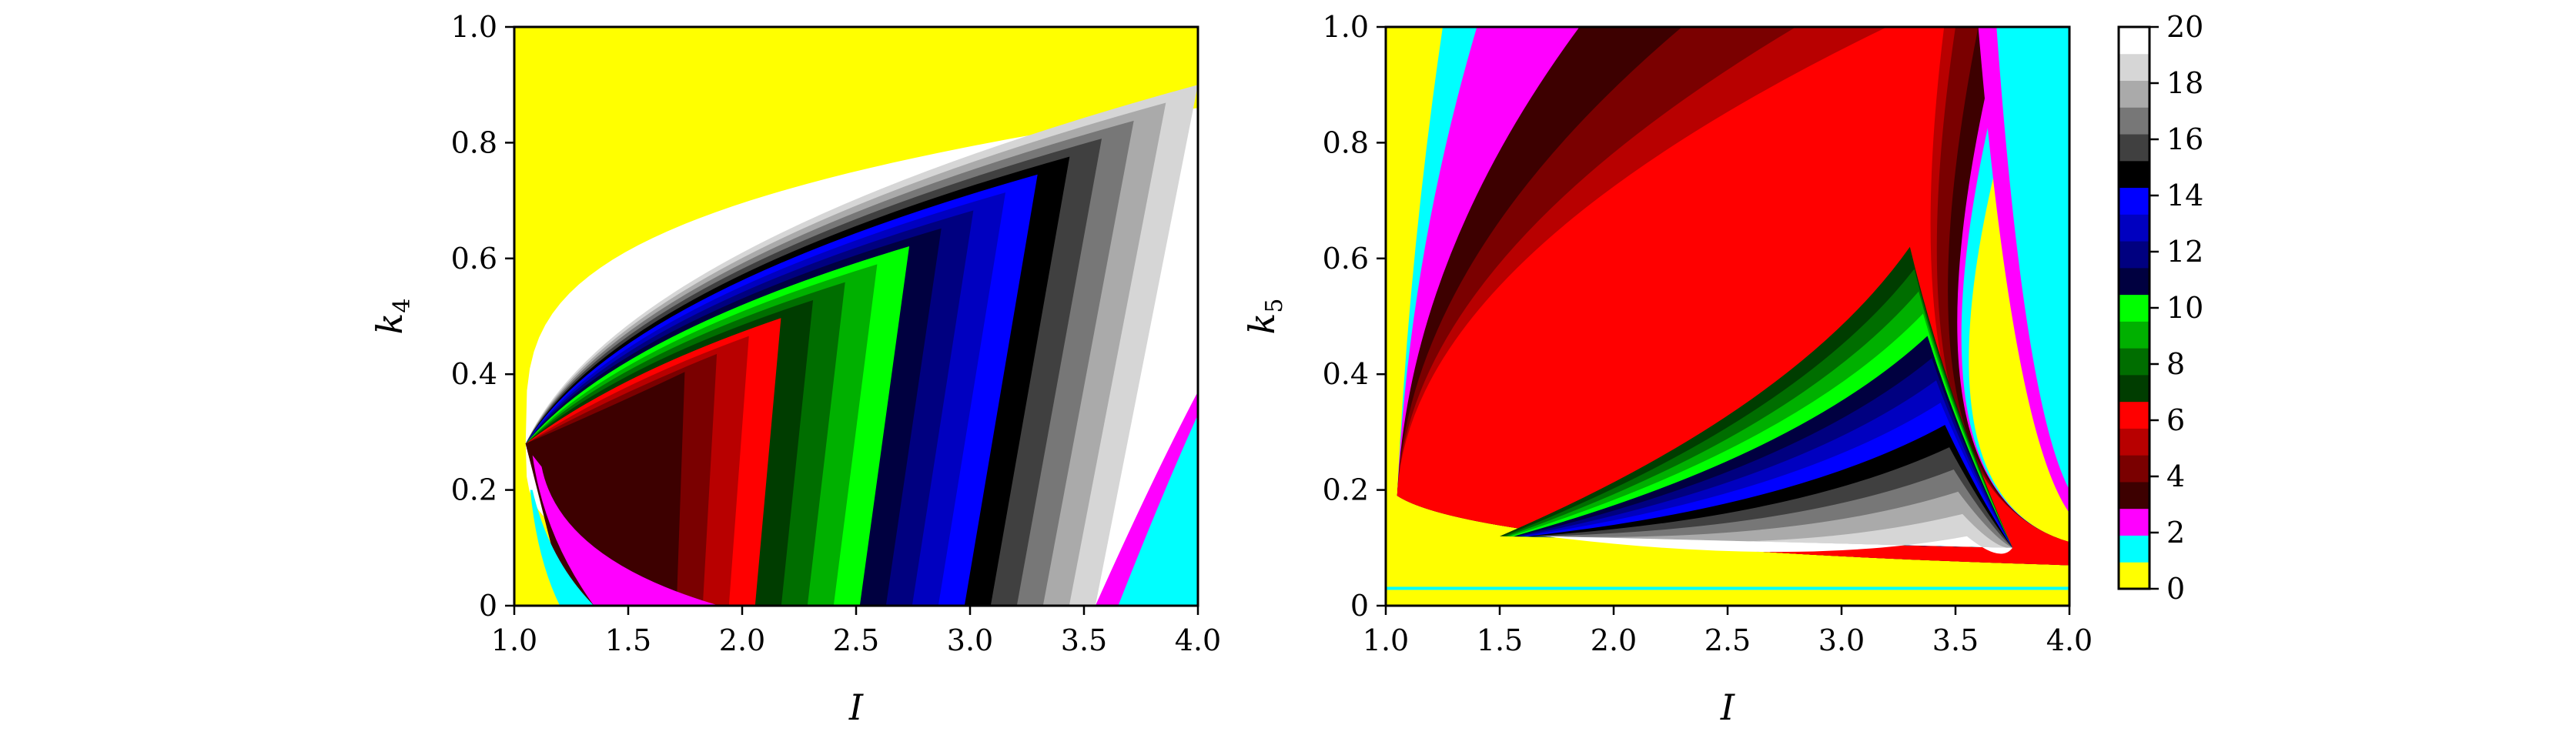  I want to click on left-y-ticks: 0 0.2 0.4 0.6 0.8 1.0, so click(482, 317).